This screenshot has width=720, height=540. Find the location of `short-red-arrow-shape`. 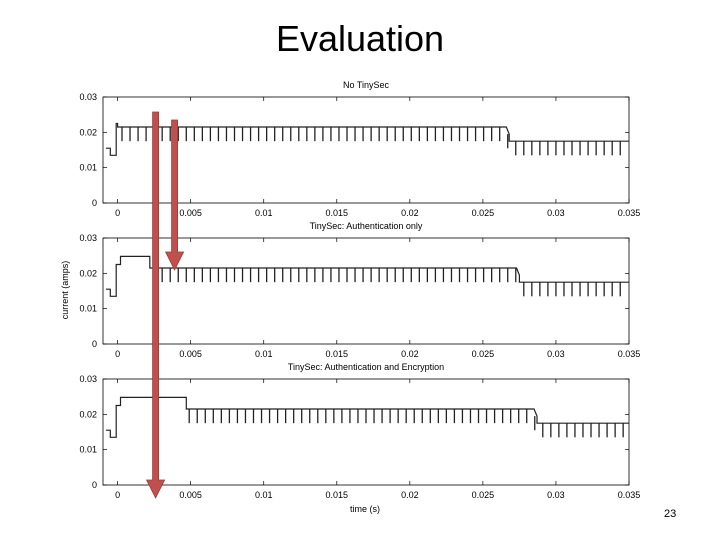

short-red-arrow-shape is located at coordinates (174, 195).